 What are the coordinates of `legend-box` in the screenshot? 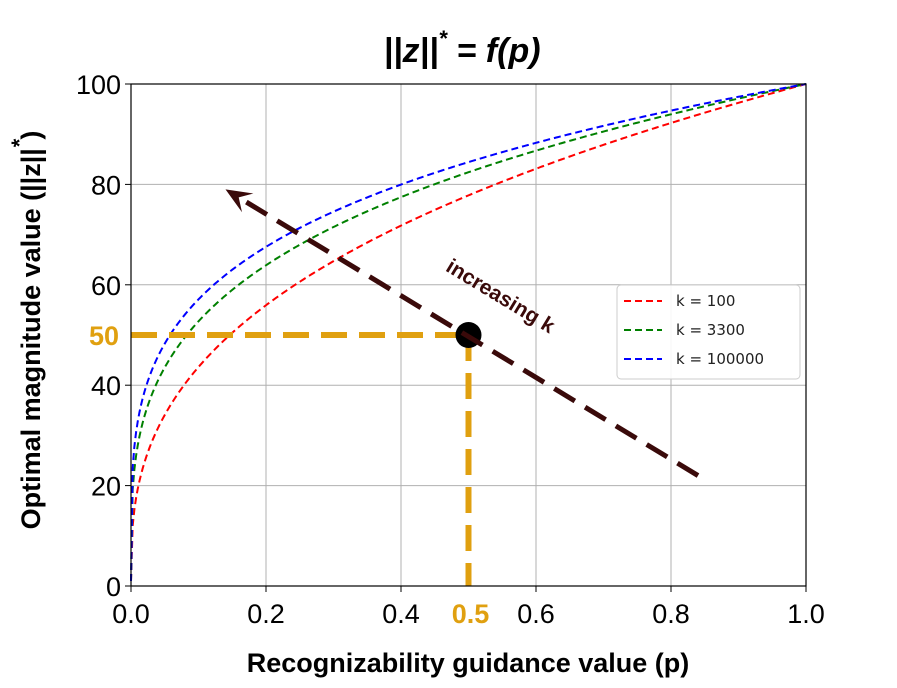 It's located at (708, 332).